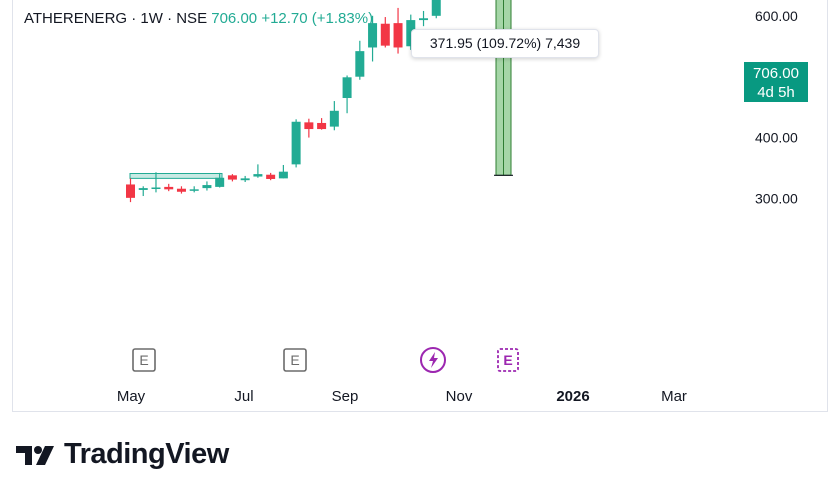  Describe the element at coordinates (131, 396) in the screenshot. I see `x-tick-label: May` at that location.